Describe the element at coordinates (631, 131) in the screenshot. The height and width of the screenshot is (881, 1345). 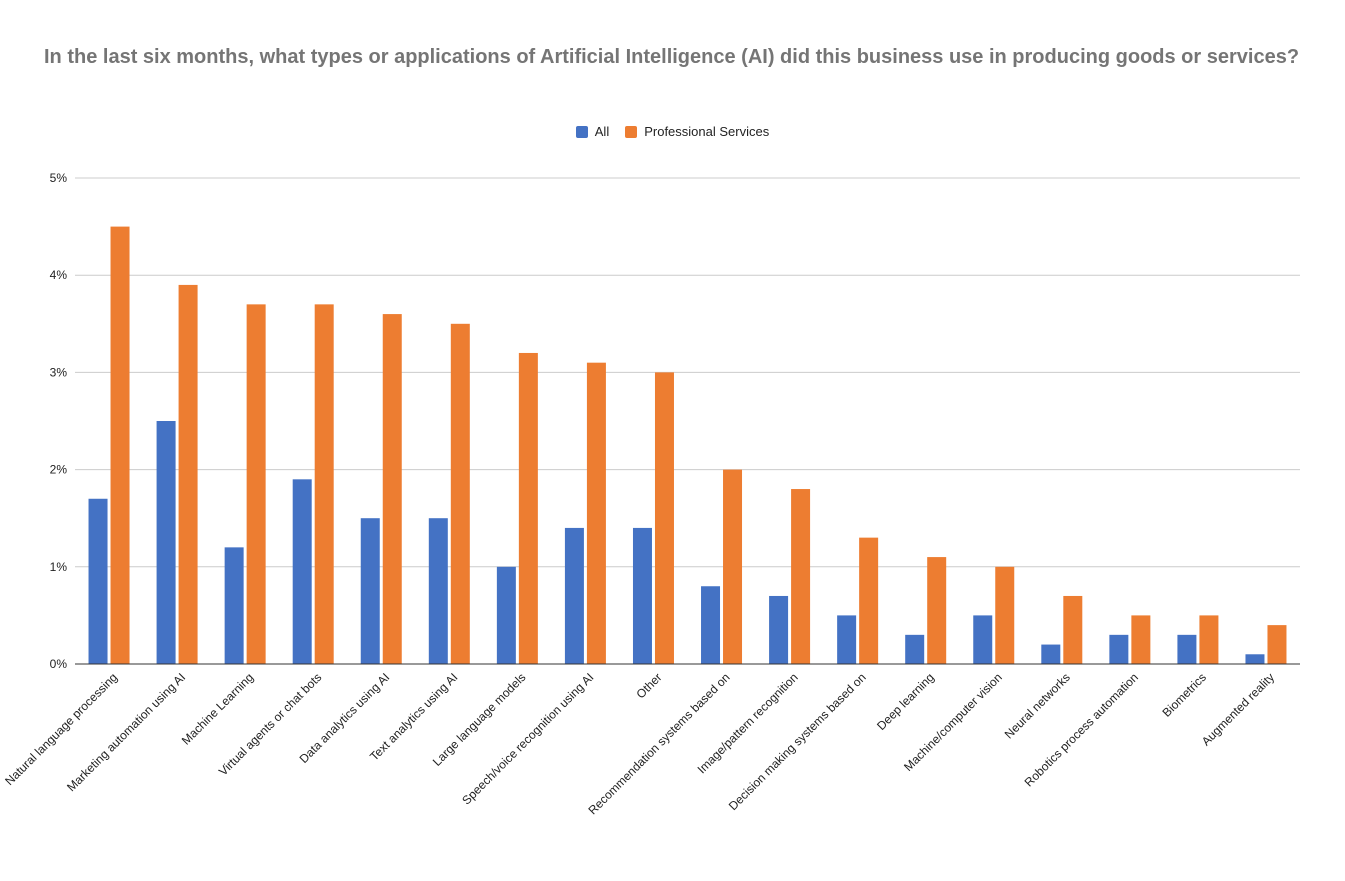
I see `legend-swatch-professional-services` at that location.